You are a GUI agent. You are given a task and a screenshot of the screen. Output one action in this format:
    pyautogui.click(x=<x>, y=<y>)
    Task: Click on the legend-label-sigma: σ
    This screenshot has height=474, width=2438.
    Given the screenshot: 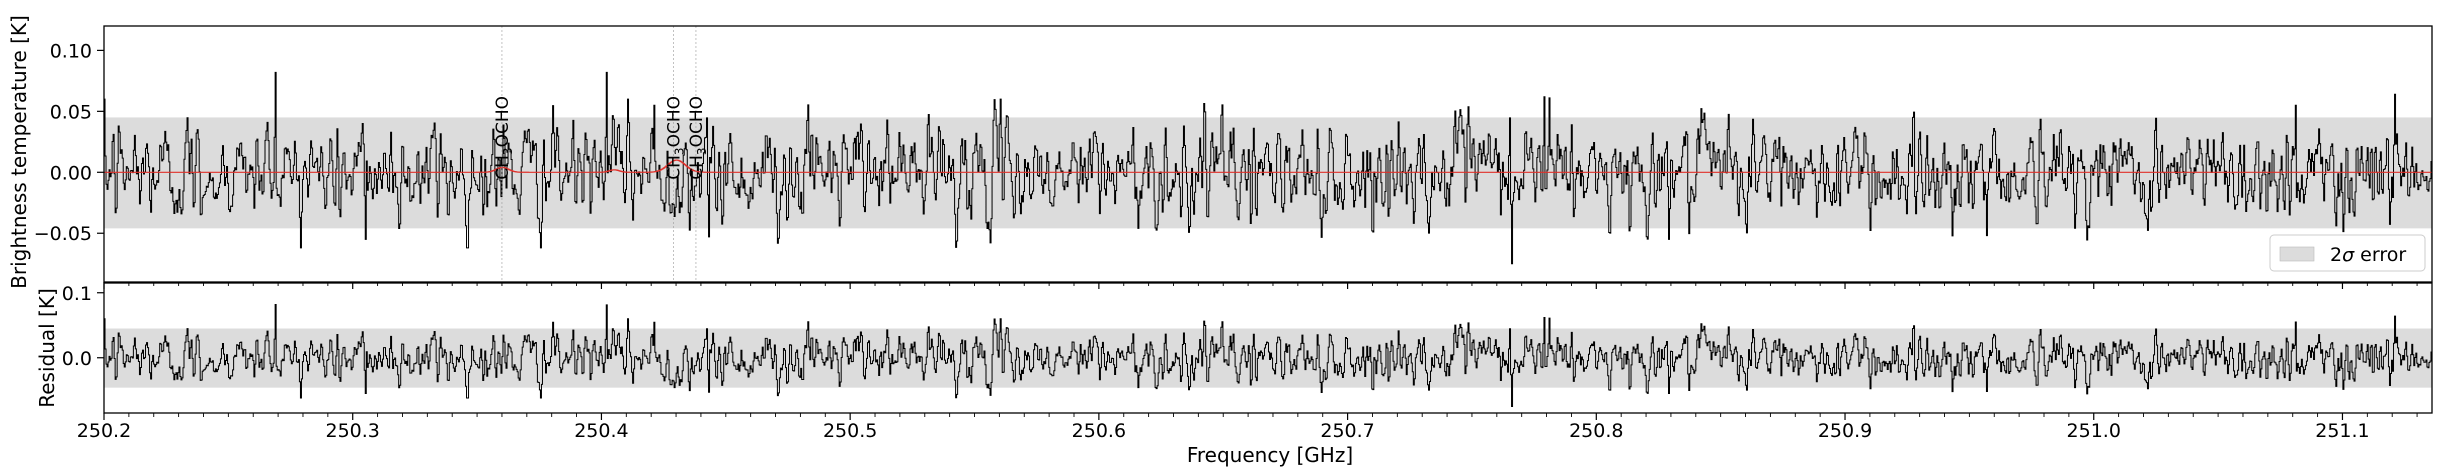 What is the action you would take?
    pyautogui.click(x=2348, y=255)
    